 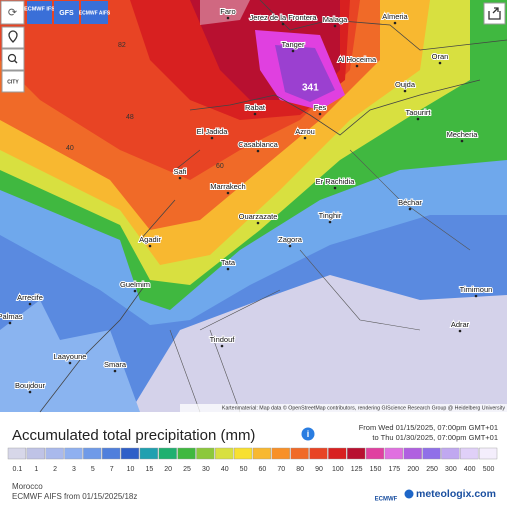 I want to click on place-label: Mecheria, so click(x=463, y=134).